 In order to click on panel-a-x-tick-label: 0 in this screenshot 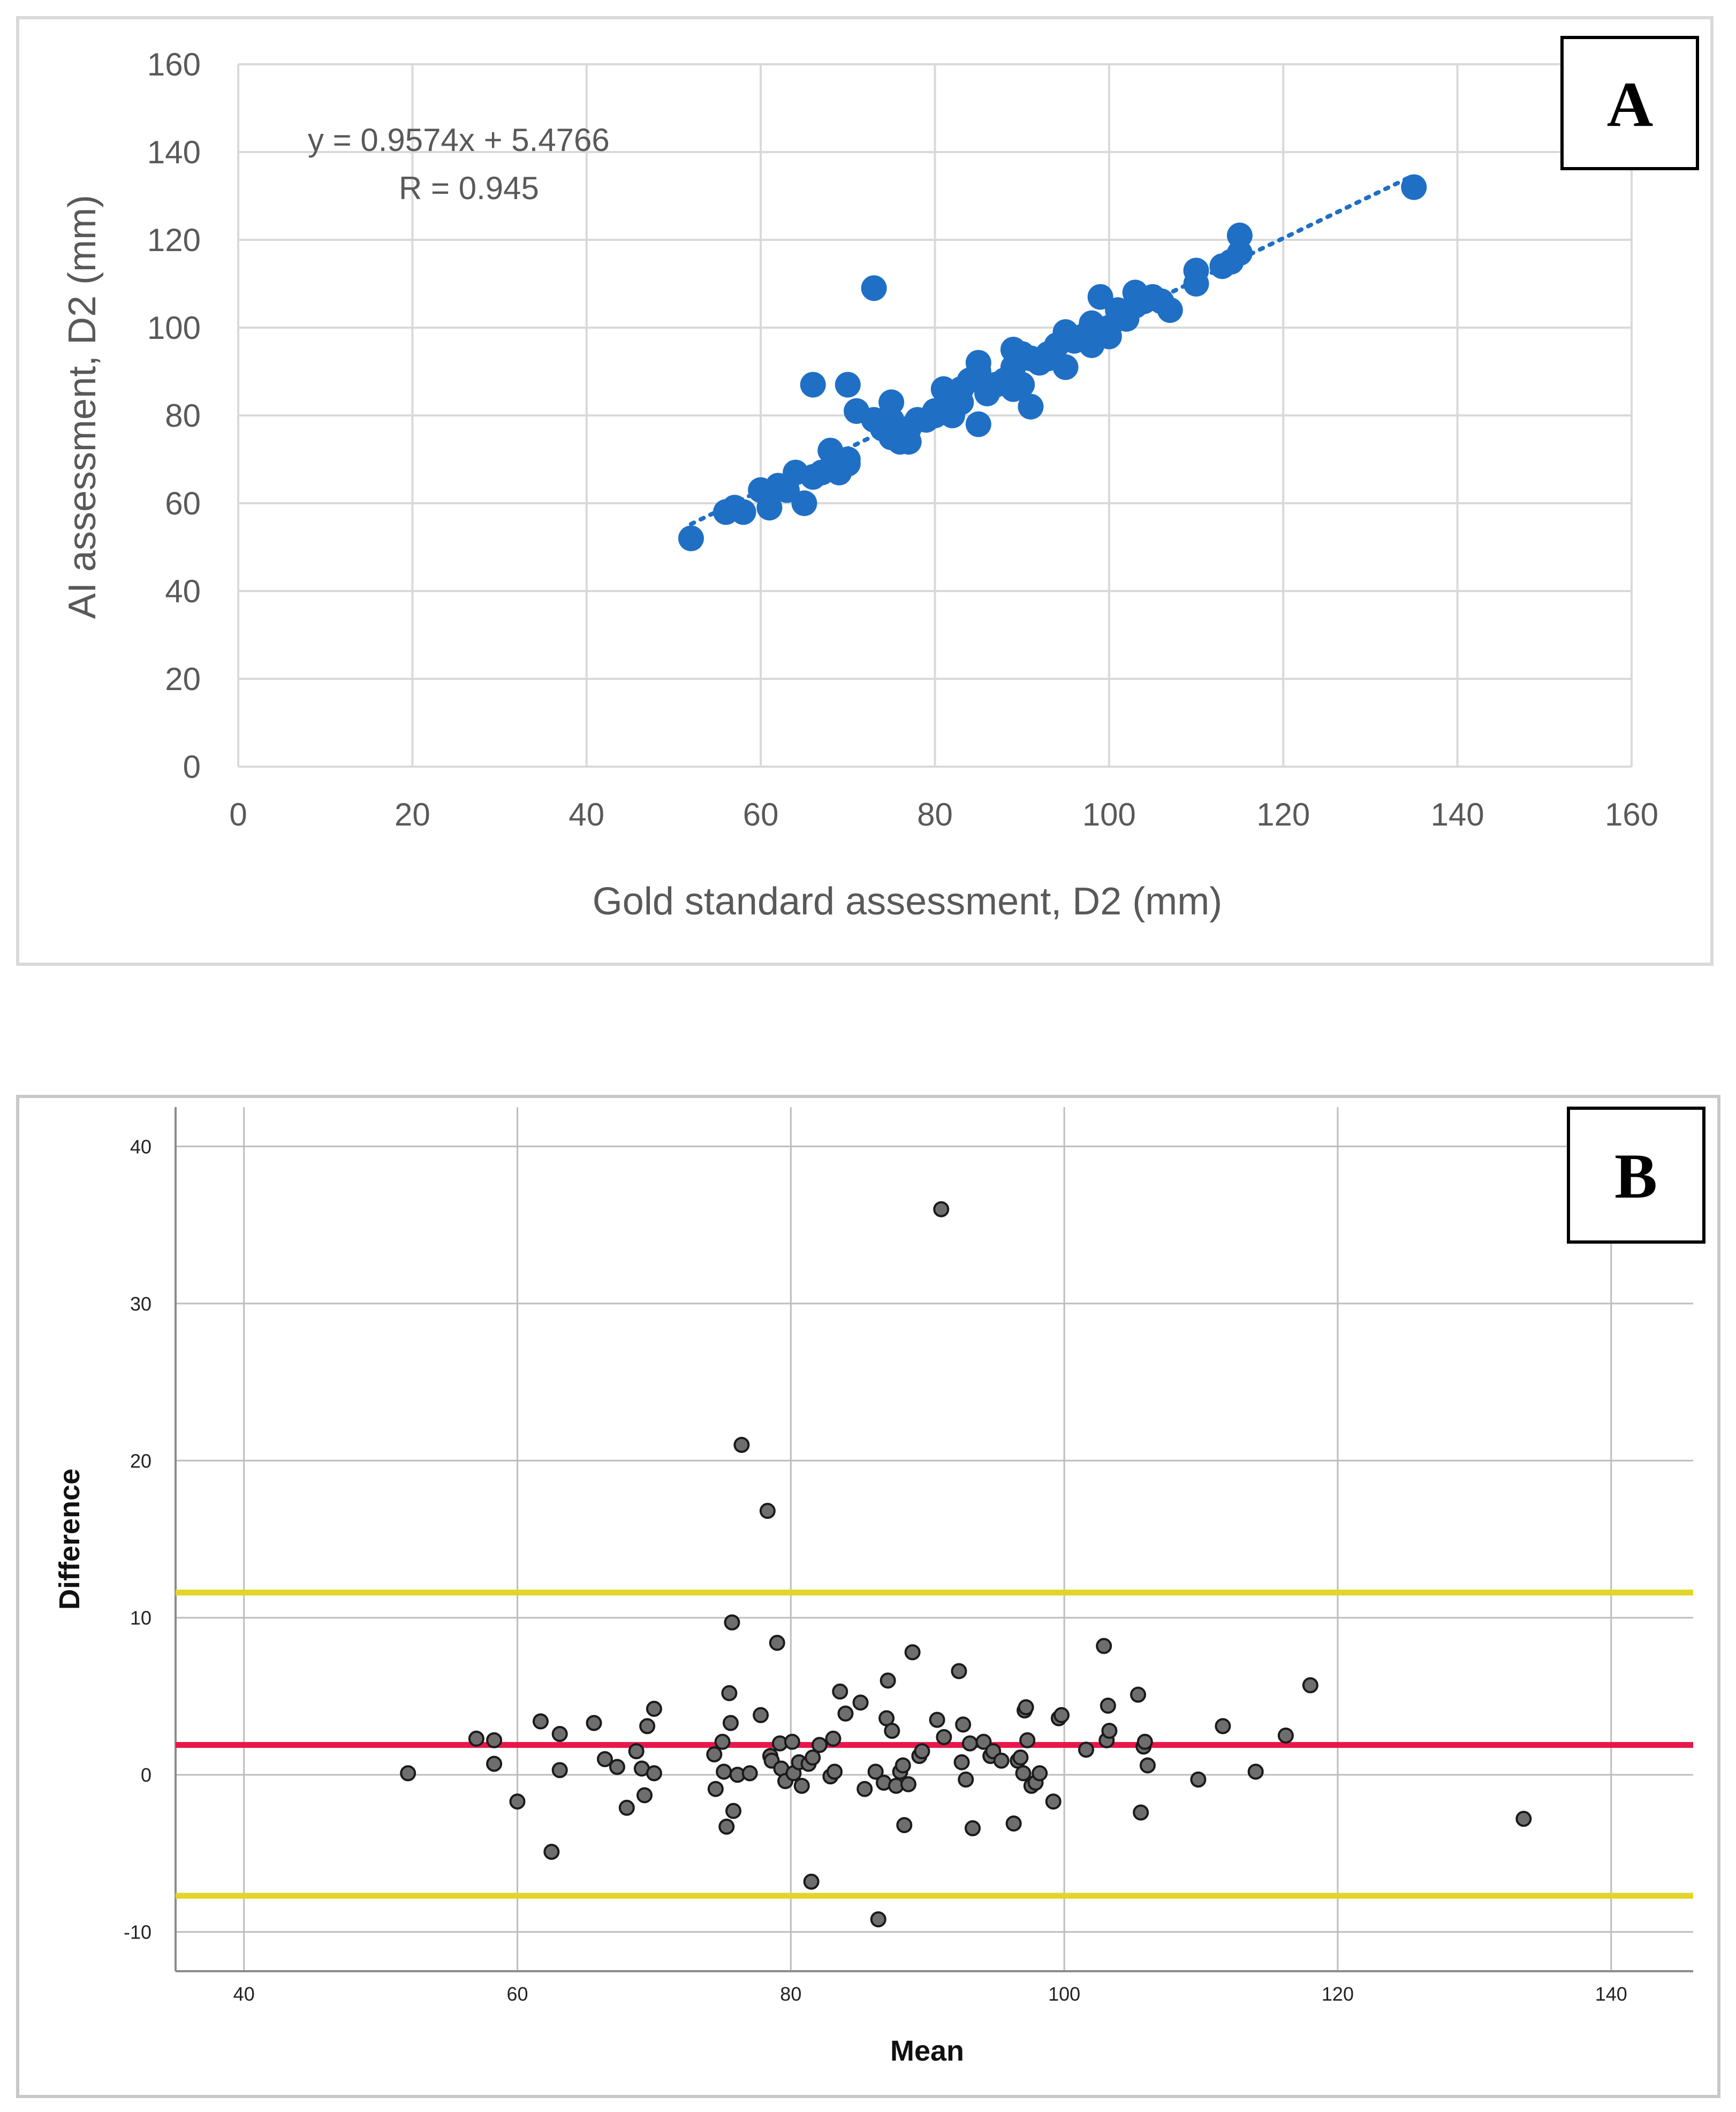, I will do `click(238, 814)`.